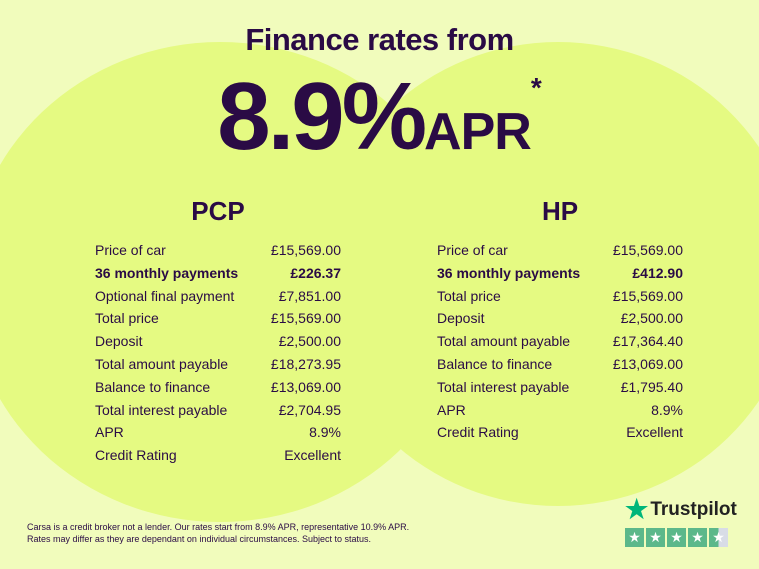  Describe the element at coordinates (478, 132) in the screenshot. I see `apr-label: APR` at that location.